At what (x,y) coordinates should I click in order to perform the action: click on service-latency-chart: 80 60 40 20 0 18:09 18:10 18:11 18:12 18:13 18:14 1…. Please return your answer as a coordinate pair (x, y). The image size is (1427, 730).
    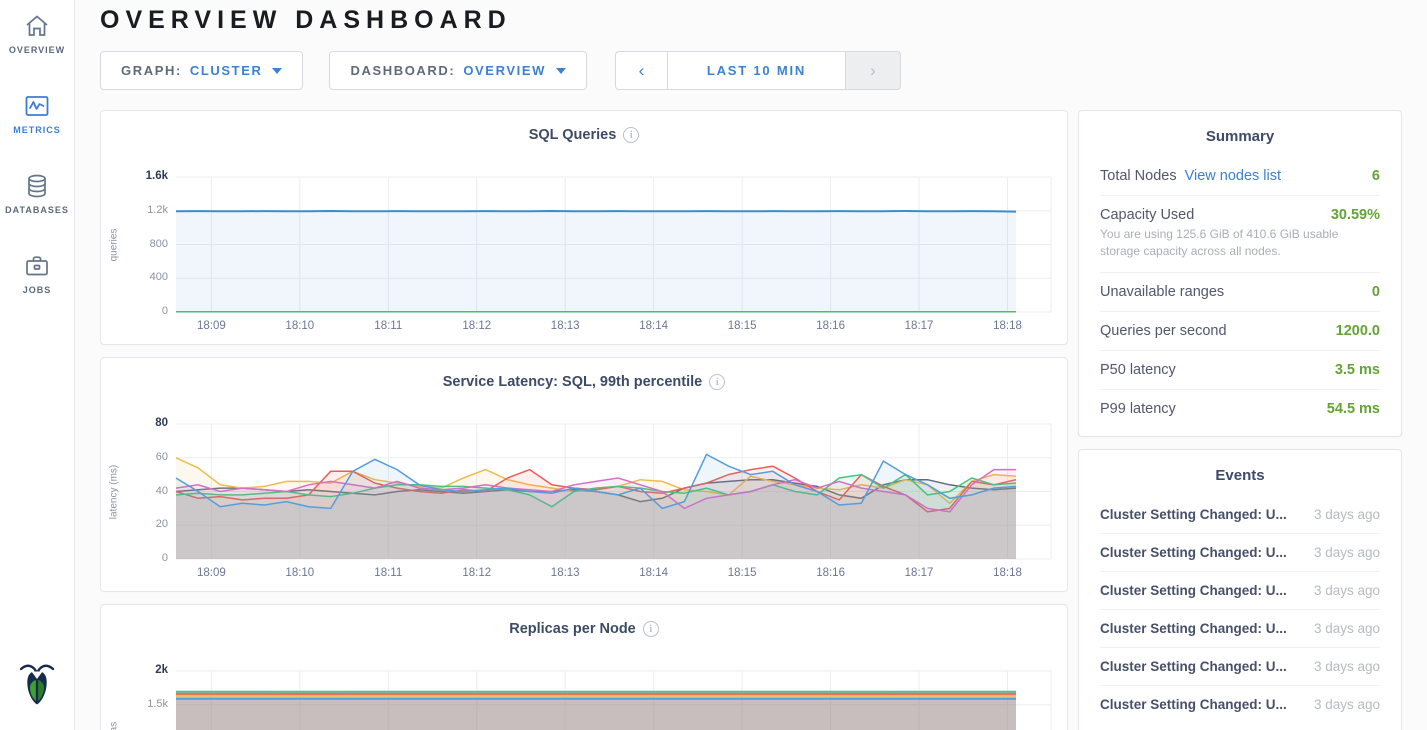
    Looking at the image, I should click on (580, 498).